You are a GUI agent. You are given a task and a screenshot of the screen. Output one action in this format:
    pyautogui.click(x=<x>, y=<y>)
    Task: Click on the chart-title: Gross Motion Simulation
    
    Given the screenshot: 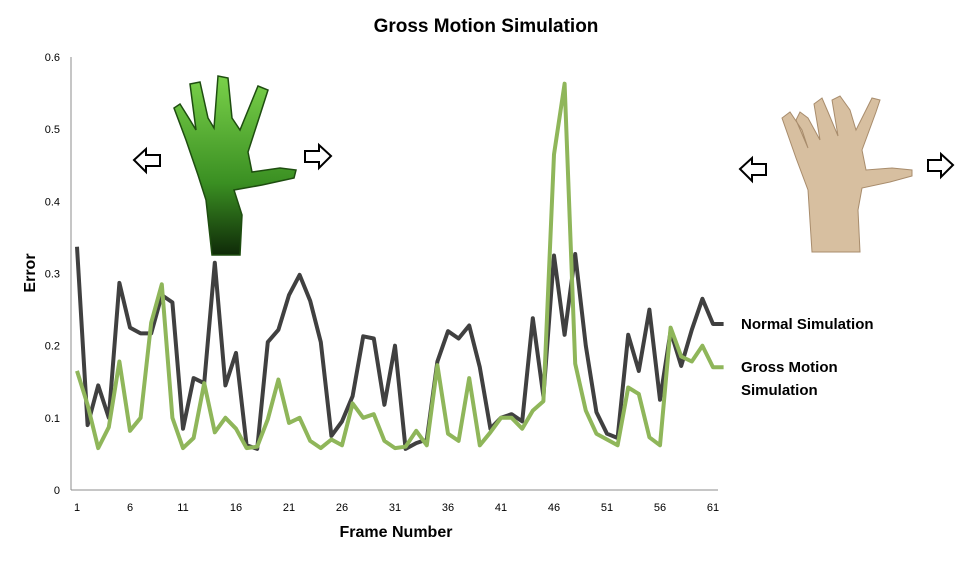 What is the action you would take?
    pyautogui.click(x=486, y=26)
    